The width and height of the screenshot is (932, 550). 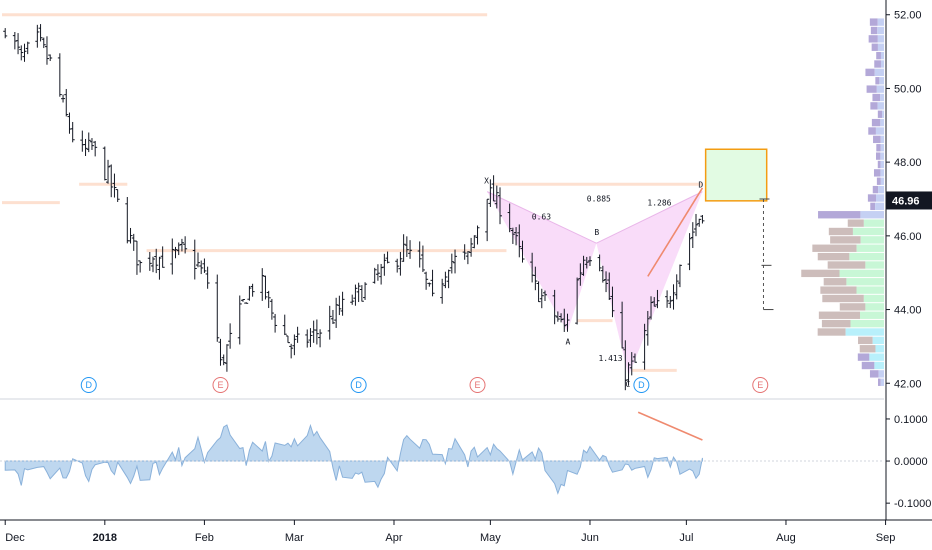 What do you see at coordinates (675, 232) in the screenshot?
I see `trend-line` at bounding box center [675, 232].